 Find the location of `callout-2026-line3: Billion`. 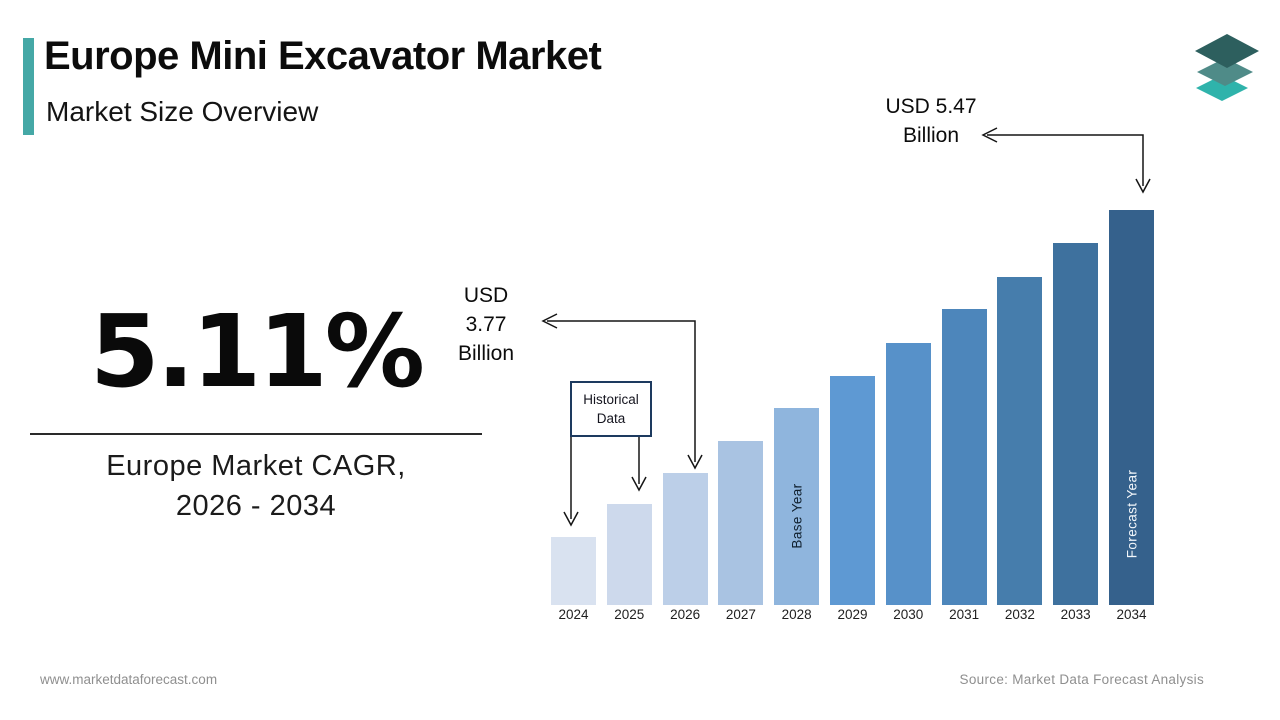

callout-2026-line3: Billion is located at coordinates (486, 353).